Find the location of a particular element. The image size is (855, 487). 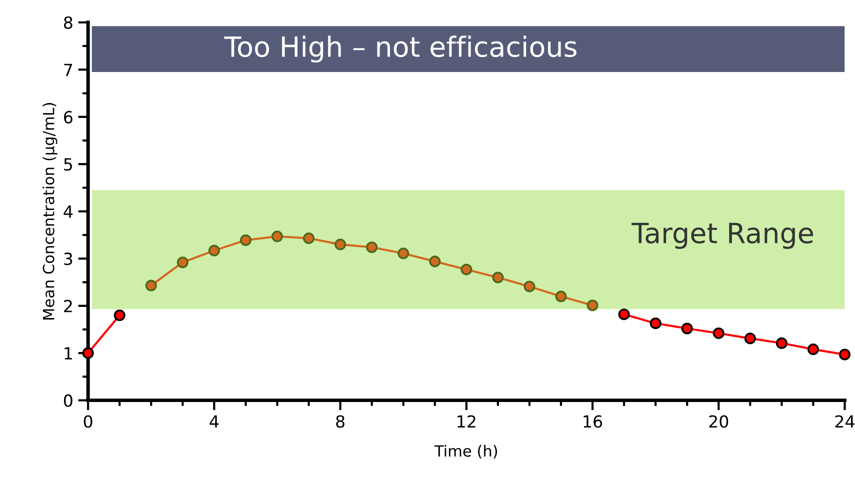

y-tick-label: 4 is located at coordinates (68, 212).